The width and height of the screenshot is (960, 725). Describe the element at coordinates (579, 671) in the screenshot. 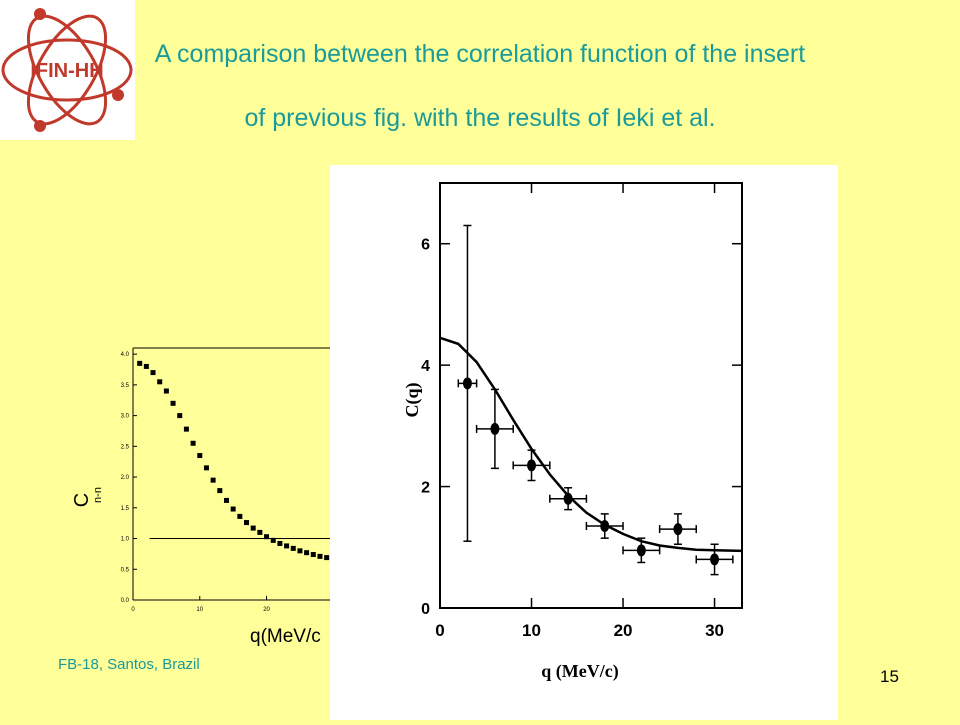

I see `right-x-axis-label: q (MeV/c)` at that location.